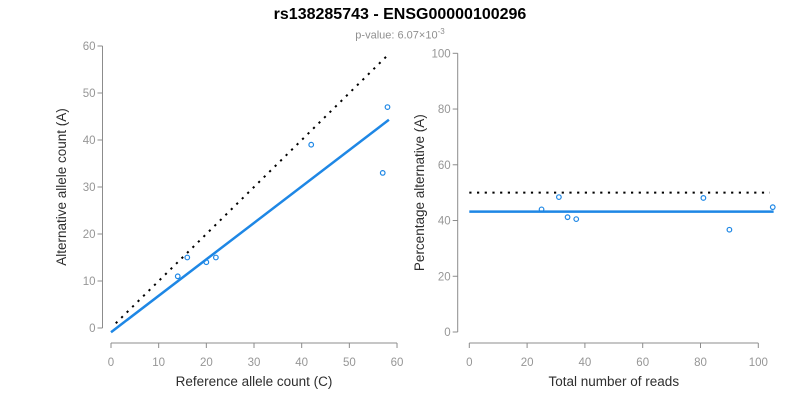 Image resolution: width=800 pixels, height=400 pixels. I want to click on p-value-label: p-value: 6.07×10-3, so click(400, 34).